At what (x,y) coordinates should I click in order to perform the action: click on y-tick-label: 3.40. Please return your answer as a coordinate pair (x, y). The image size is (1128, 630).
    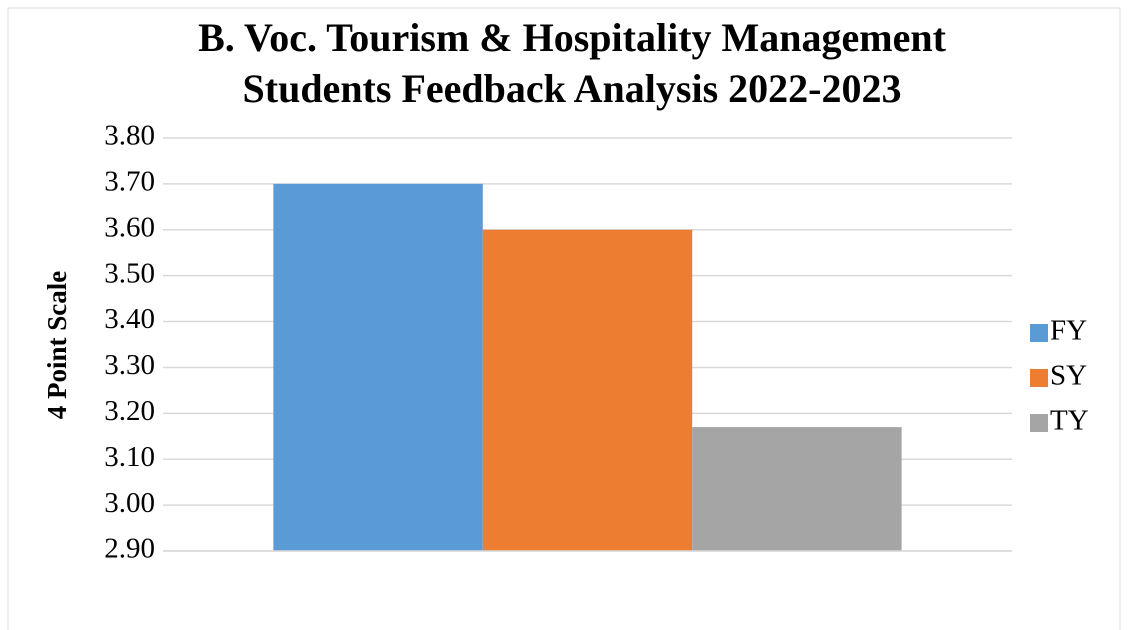
    Looking at the image, I should click on (129, 319).